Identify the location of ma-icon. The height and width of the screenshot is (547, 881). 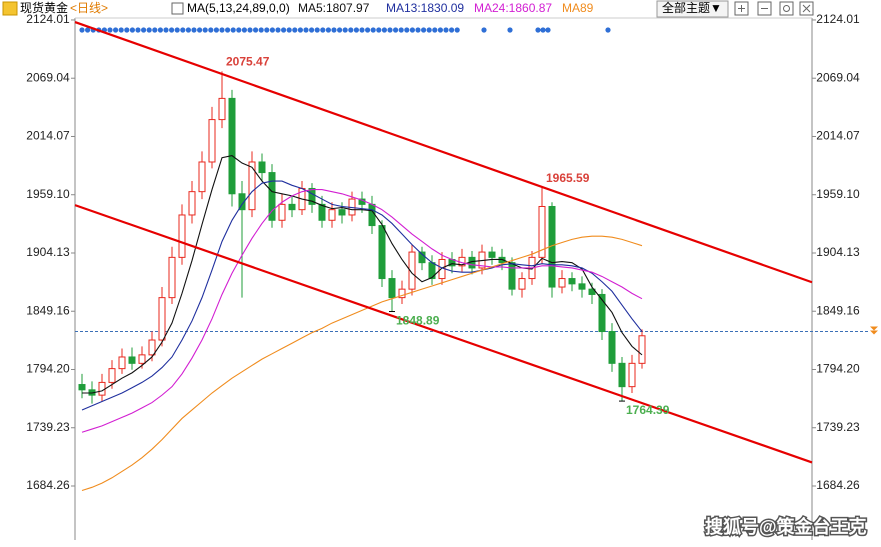
(177, 8).